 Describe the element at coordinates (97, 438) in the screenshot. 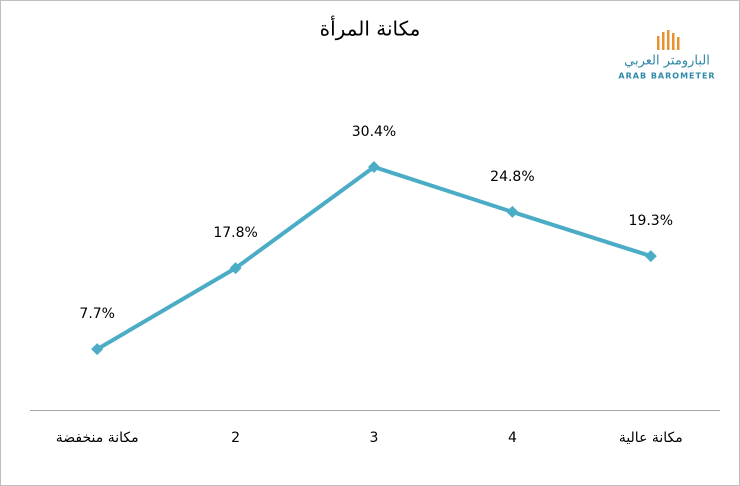

I see `x-tick-label: مكانة منخفضة` at that location.